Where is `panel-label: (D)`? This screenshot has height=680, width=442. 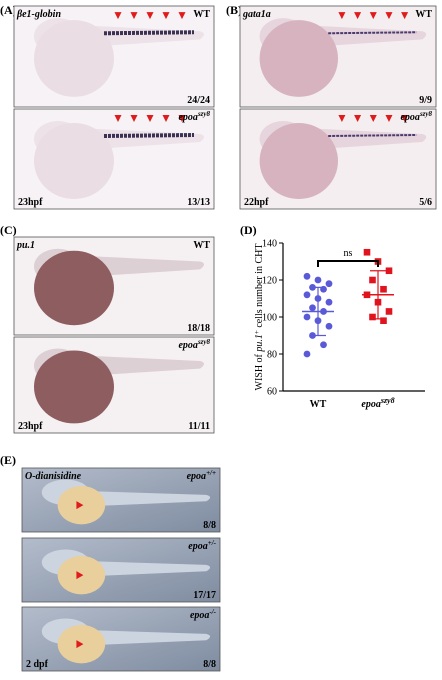
panel-label: (D) is located at coordinates (248, 230).